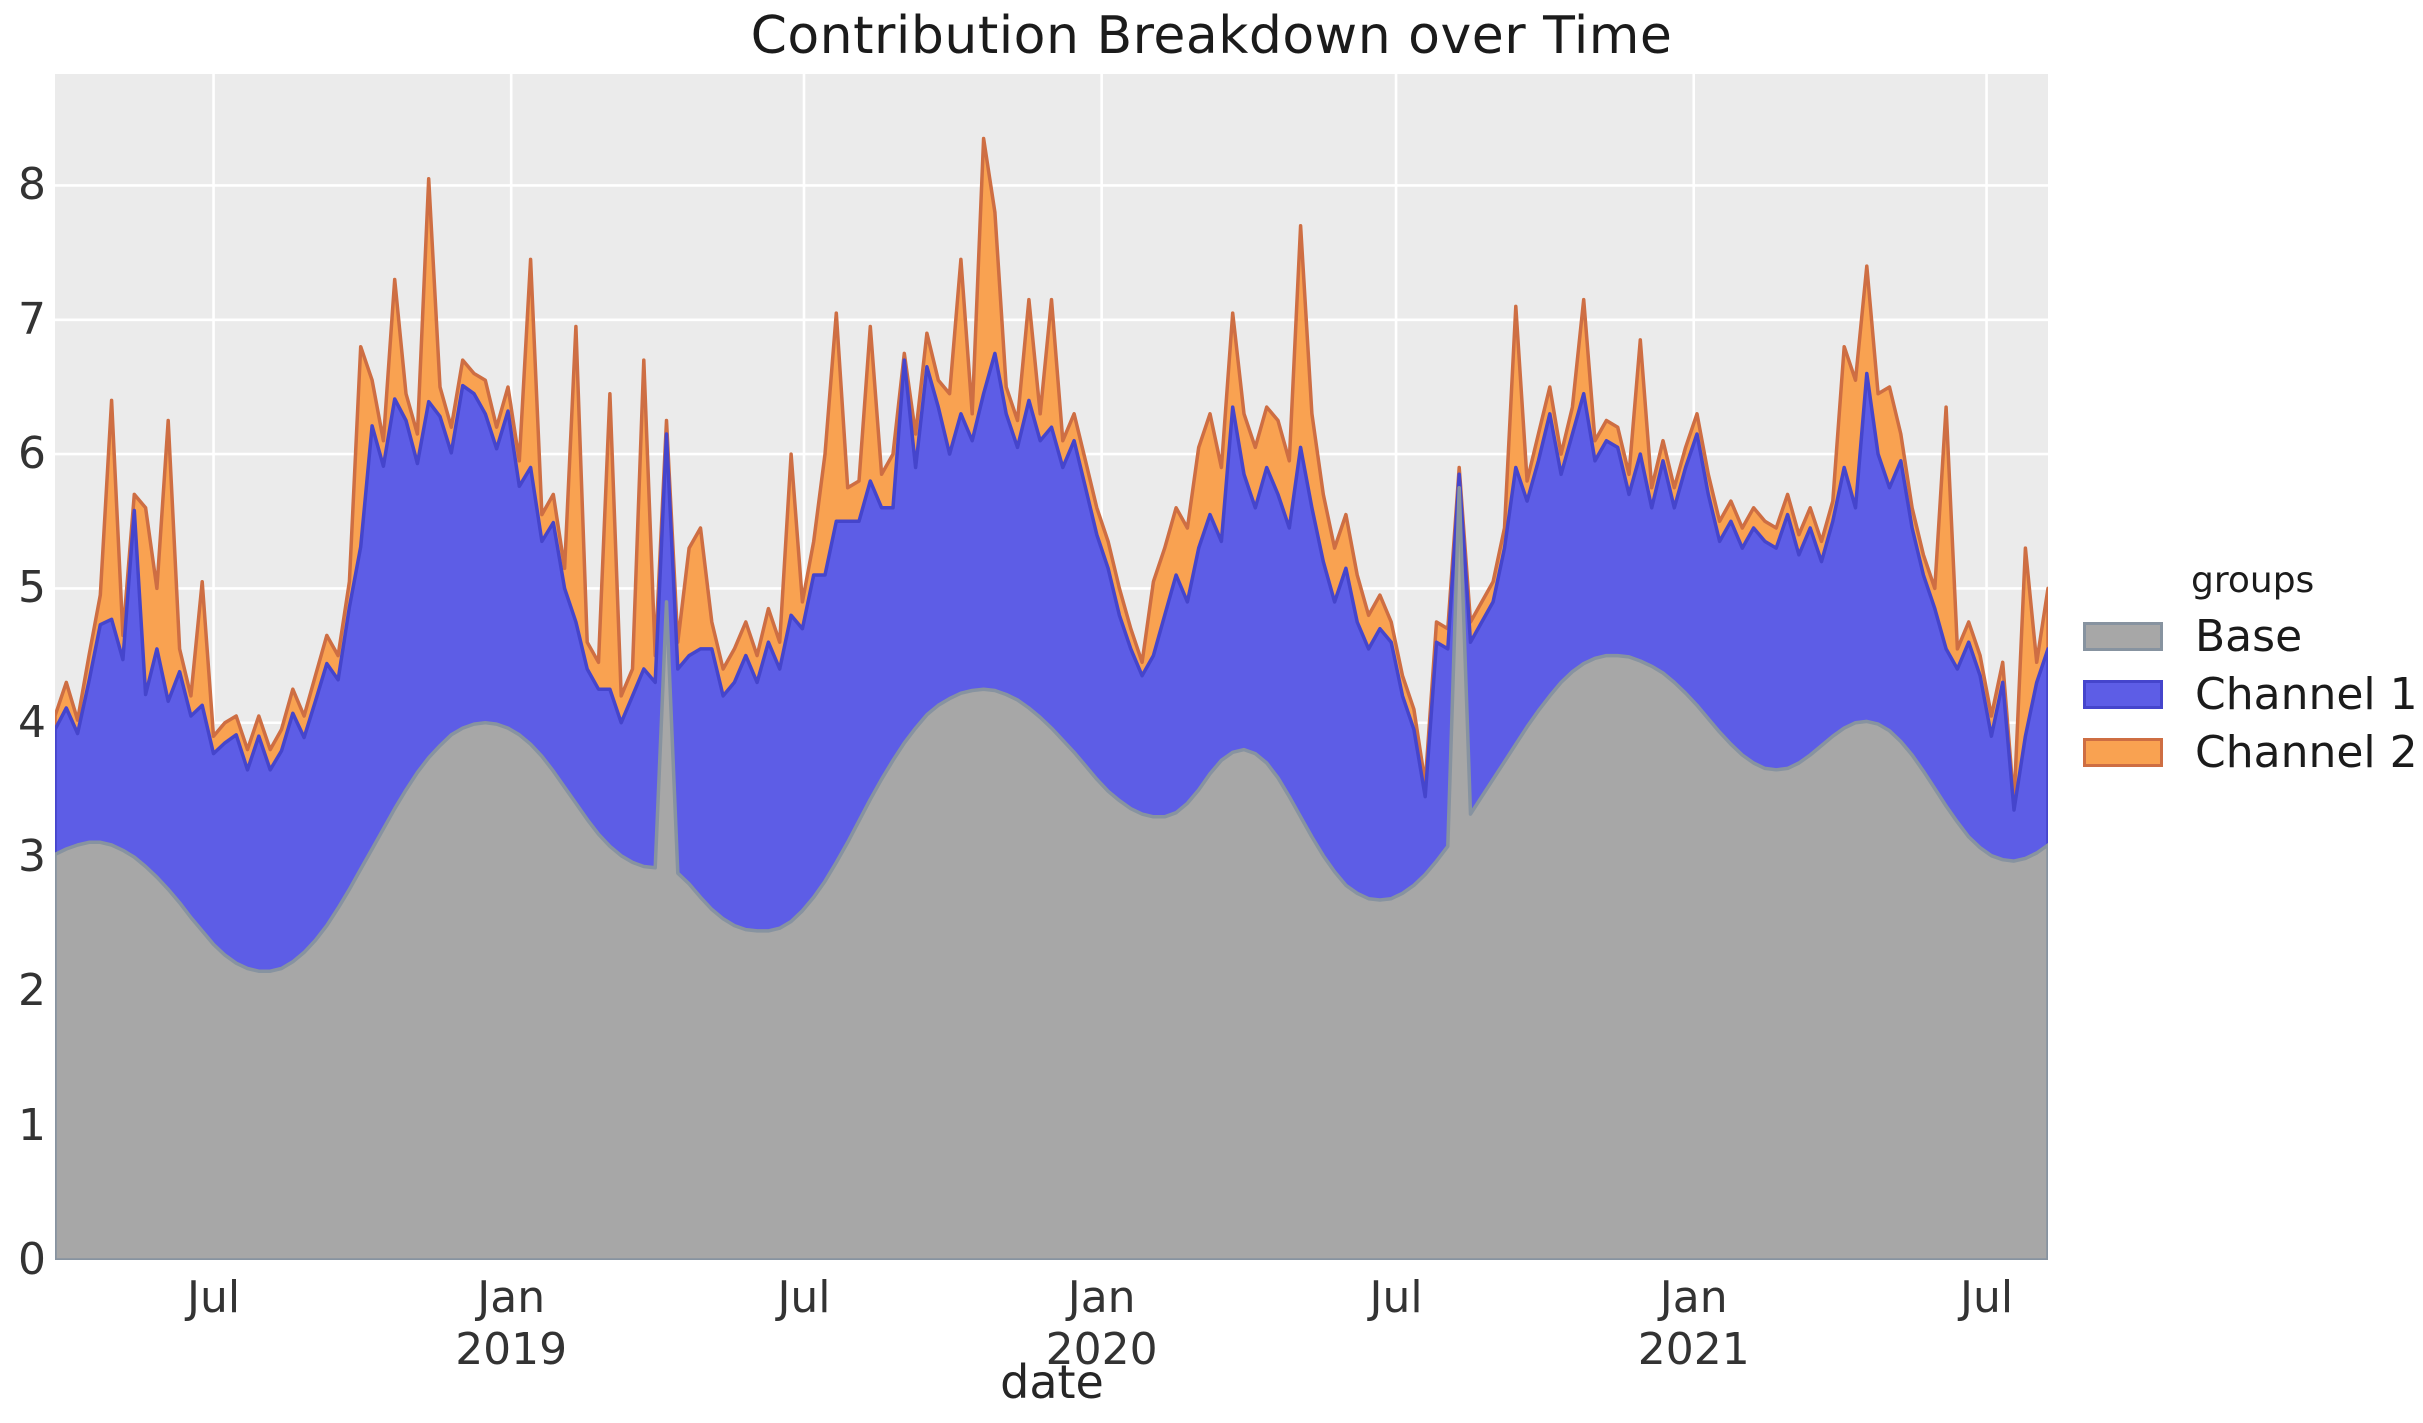 This screenshot has height=1423, width=2423. Describe the element at coordinates (511, 1349) in the screenshot. I see `x-tick-year: 2019` at that location.